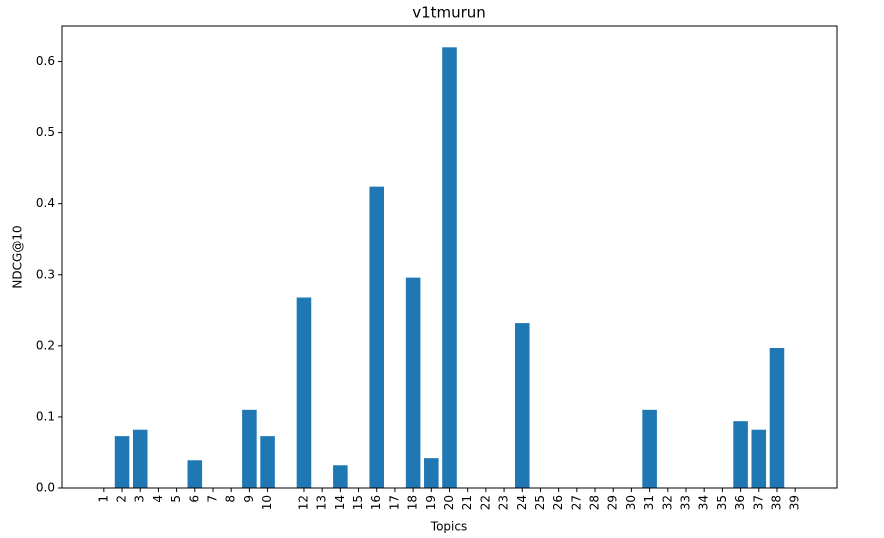 The image size is (884, 538). What do you see at coordinates (45, 61) in the screenshot?
I see `y-tick-label: 0.6` at bounding box center [45, 61].